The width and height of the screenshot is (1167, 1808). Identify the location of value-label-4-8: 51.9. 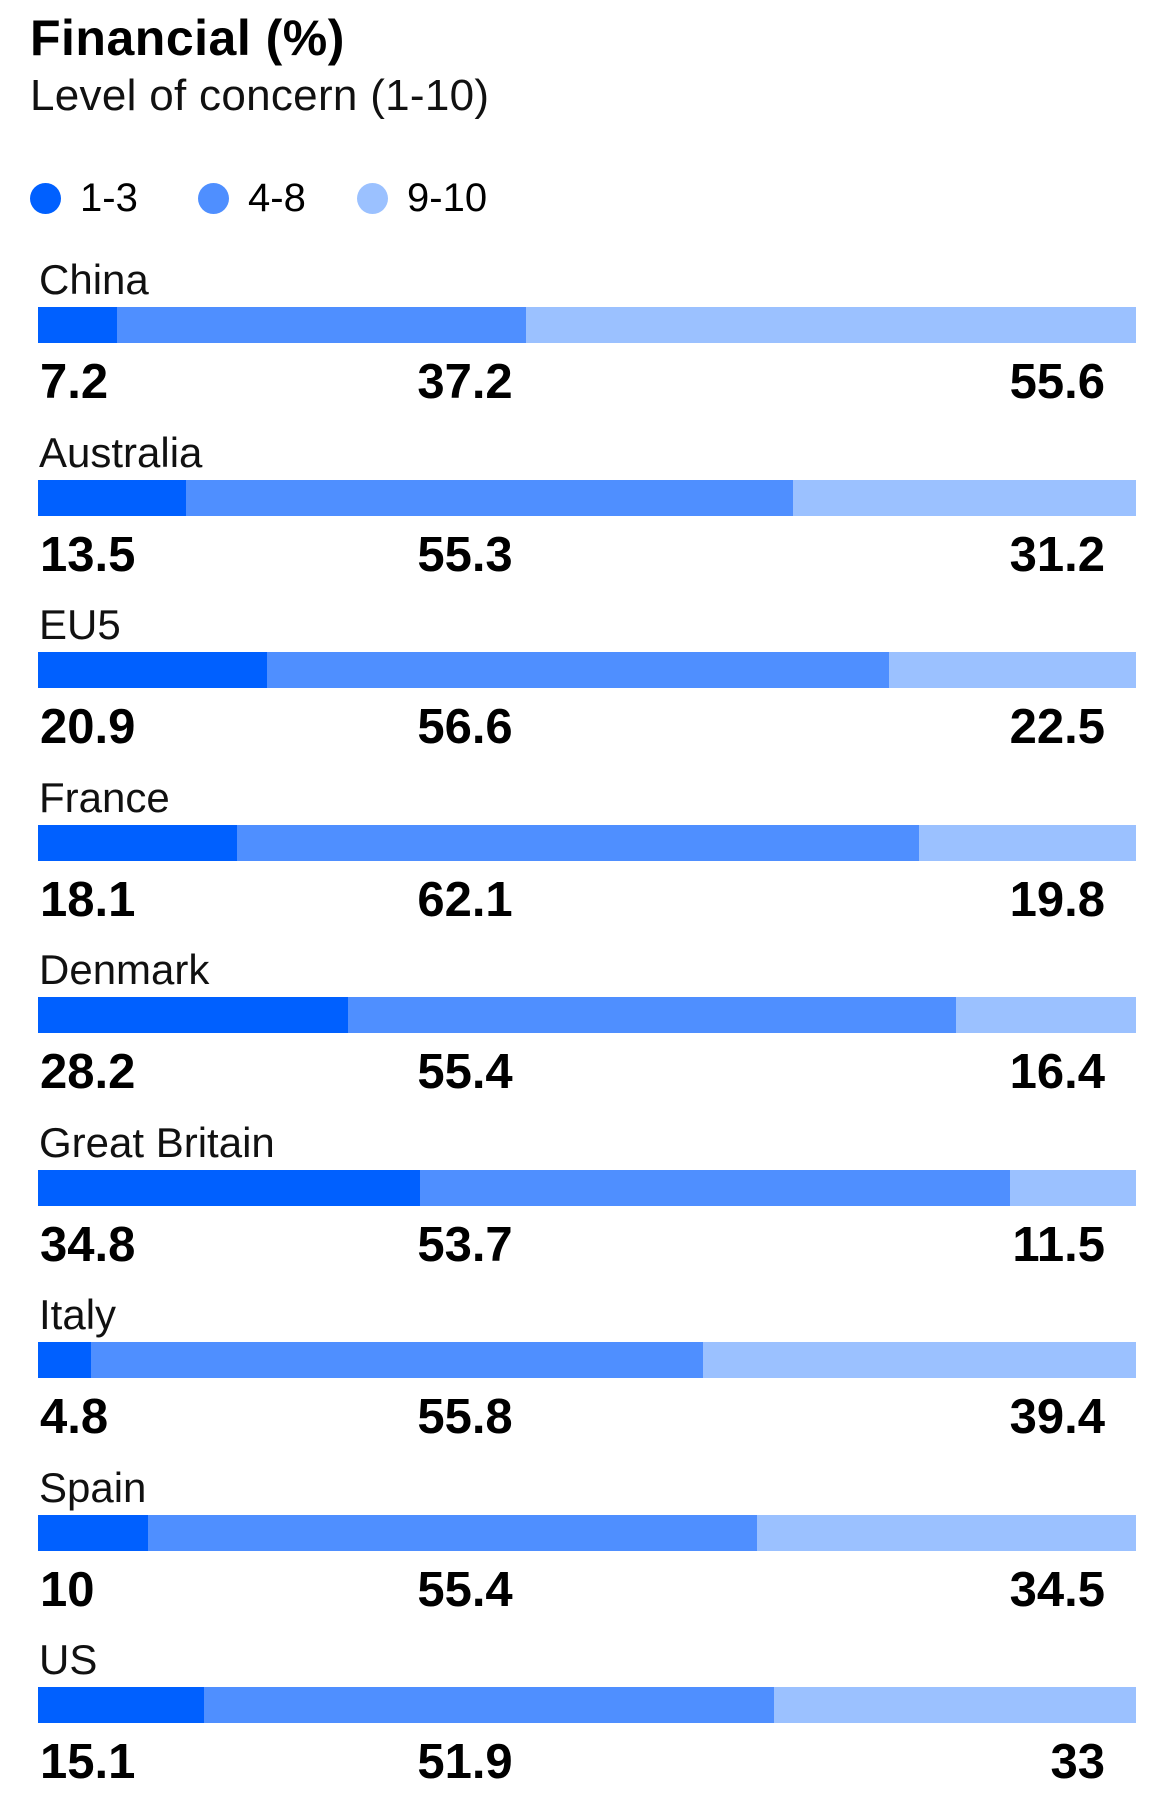
(465, 1762).